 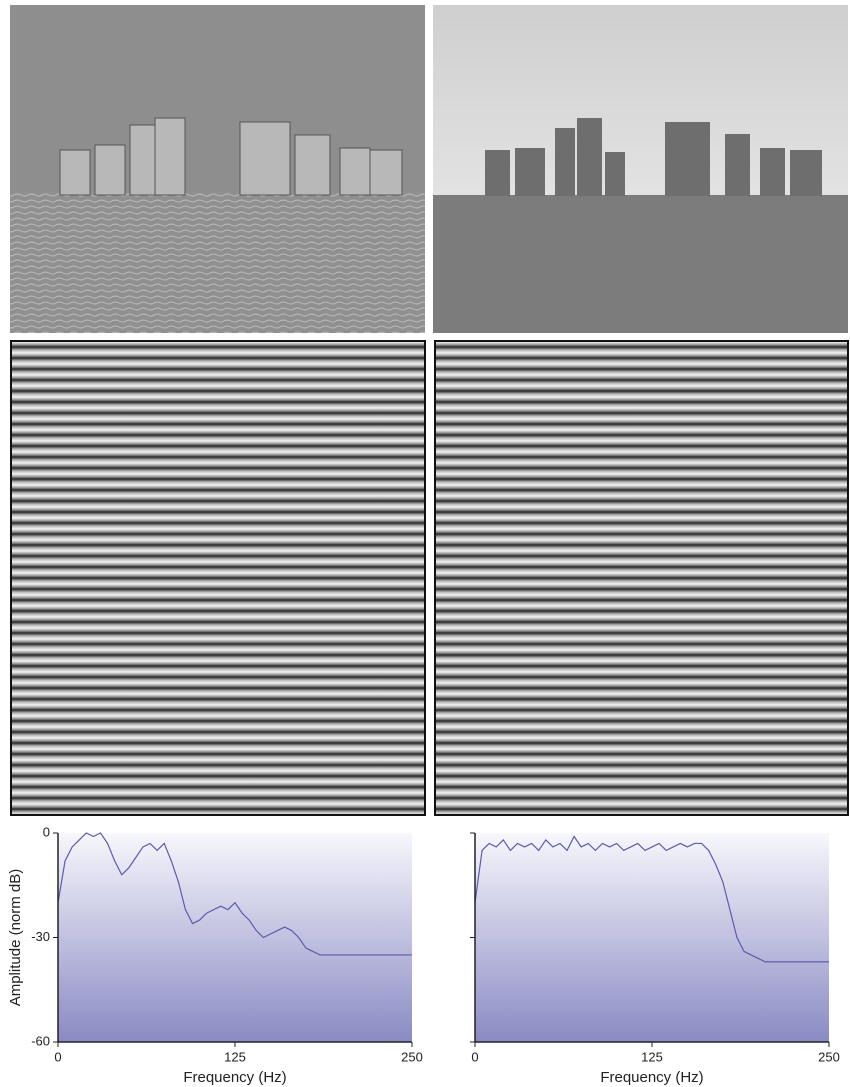 I want to click on y-axis-label: Amplitude (norm dB), so click(x=15, y=938).